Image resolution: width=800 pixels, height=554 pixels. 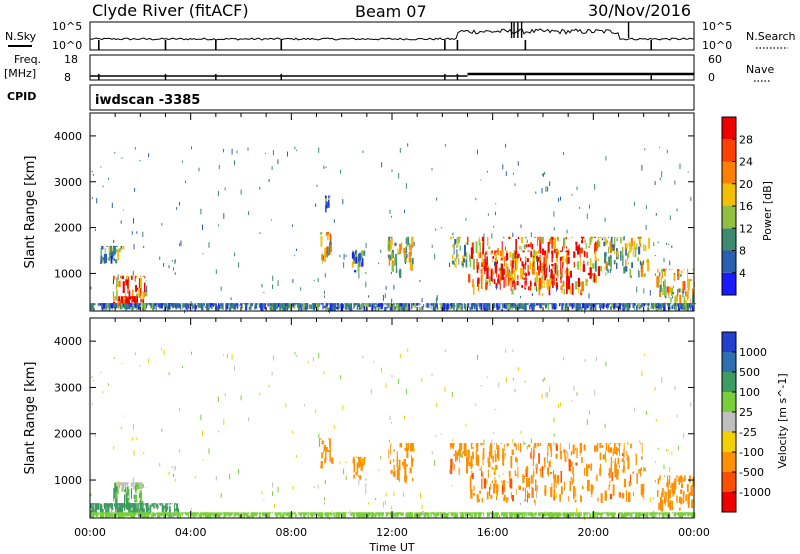 I want to click on noise-trace, so click(x=392, y=36).